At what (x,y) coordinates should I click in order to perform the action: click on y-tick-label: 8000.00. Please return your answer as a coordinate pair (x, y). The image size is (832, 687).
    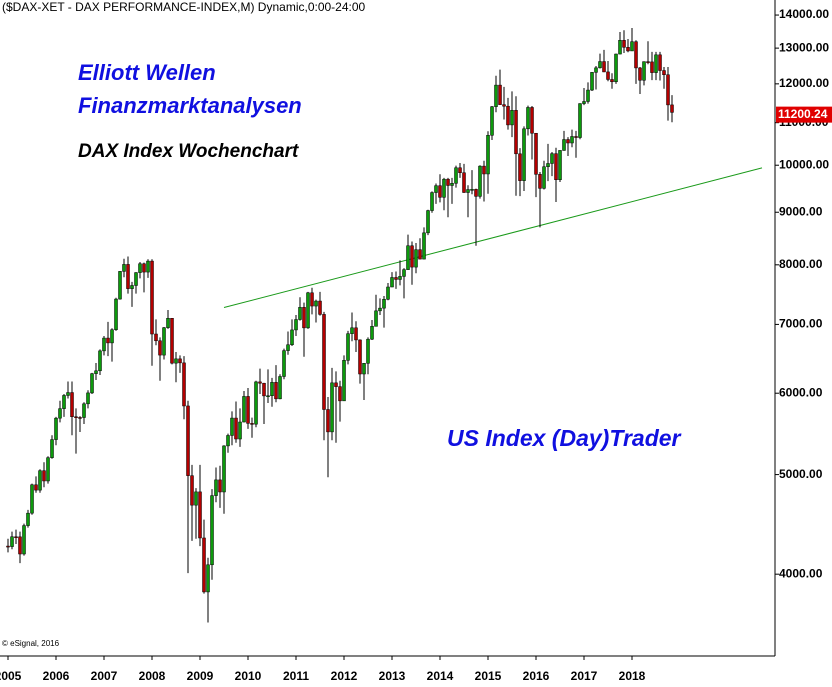
    Looking at the image, I should click on (801, 264).